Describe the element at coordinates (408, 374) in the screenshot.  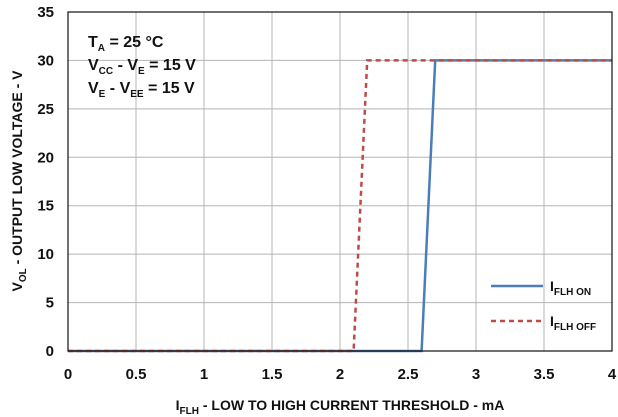
I see `x-tick-label: 2.5` at that location.